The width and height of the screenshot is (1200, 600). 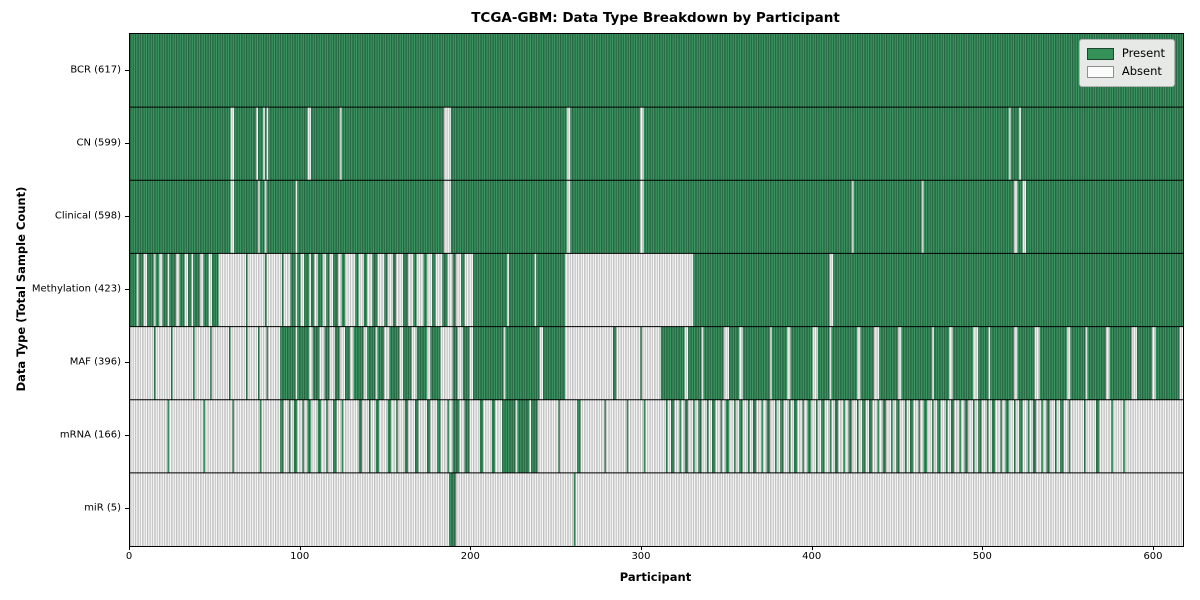 I want to click on legend-present-label: Present, so click(x=1143, y=53).